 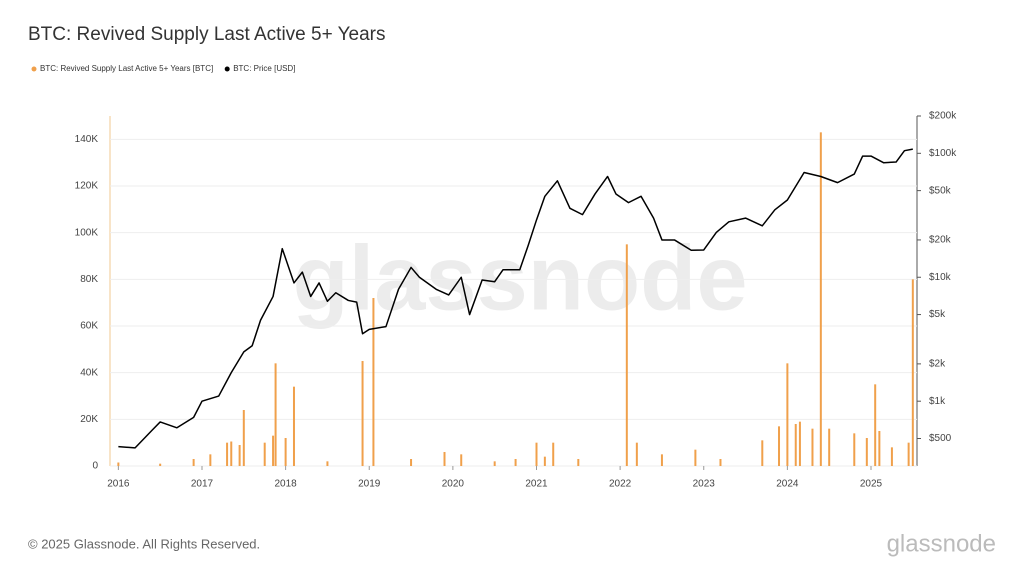 What do you see at coordinates (89, 326) in the screenshot?
I see `y-tick-label: 60K` at bounding box center [89, 326].